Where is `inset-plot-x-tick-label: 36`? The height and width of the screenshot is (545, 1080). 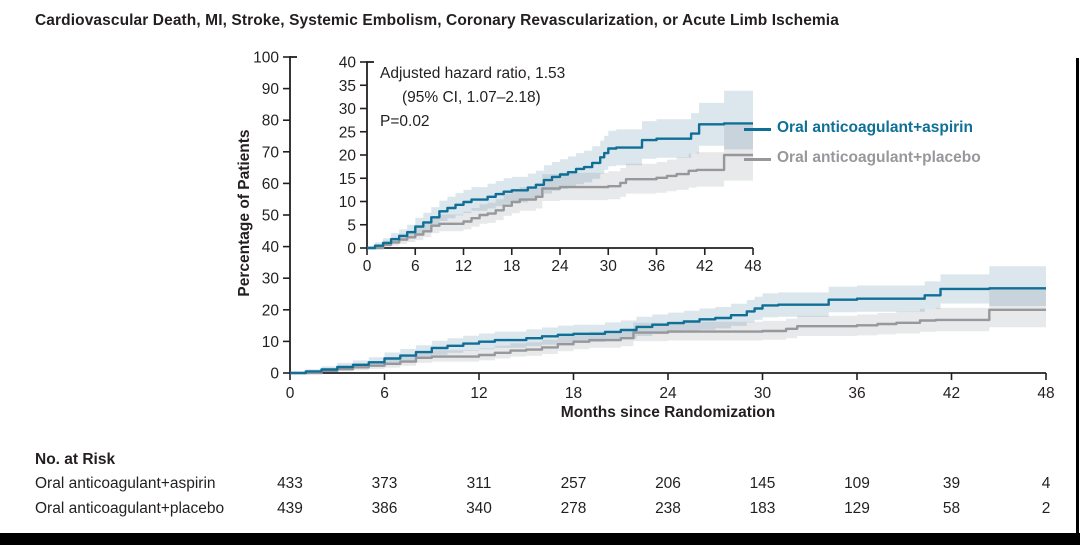
inset-plot-x-tick-label: 36 is located at coordinates (656, 266).